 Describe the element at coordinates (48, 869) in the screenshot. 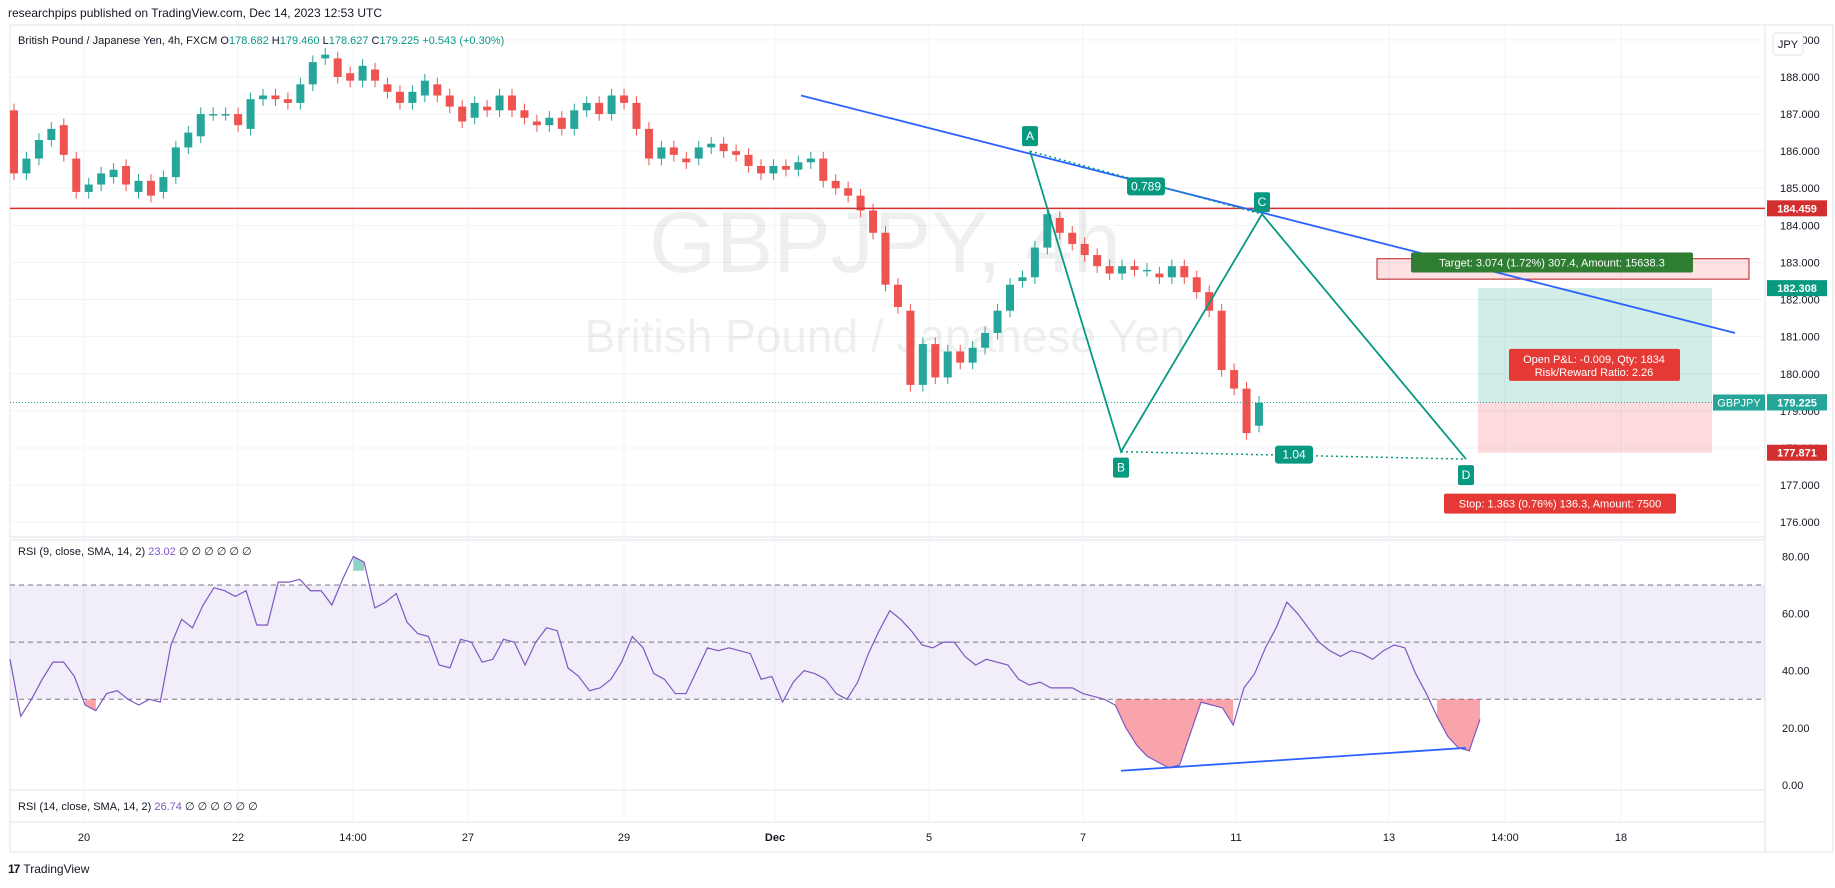

I see `tradingview-logo: 17 TradingView` at that location.